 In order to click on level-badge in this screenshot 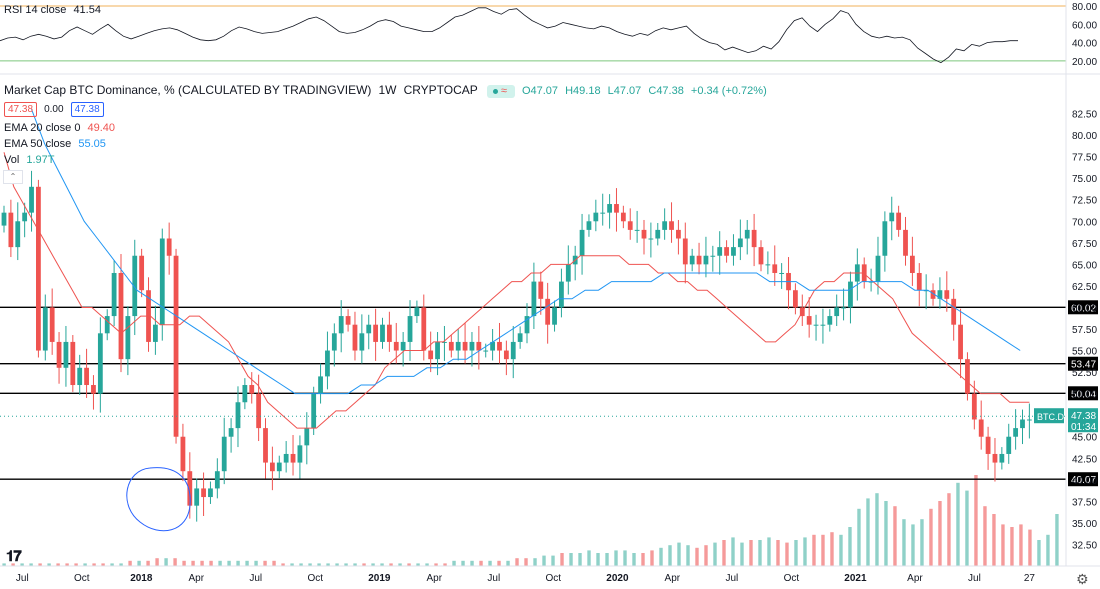, I will do `click(1083, 479)`.